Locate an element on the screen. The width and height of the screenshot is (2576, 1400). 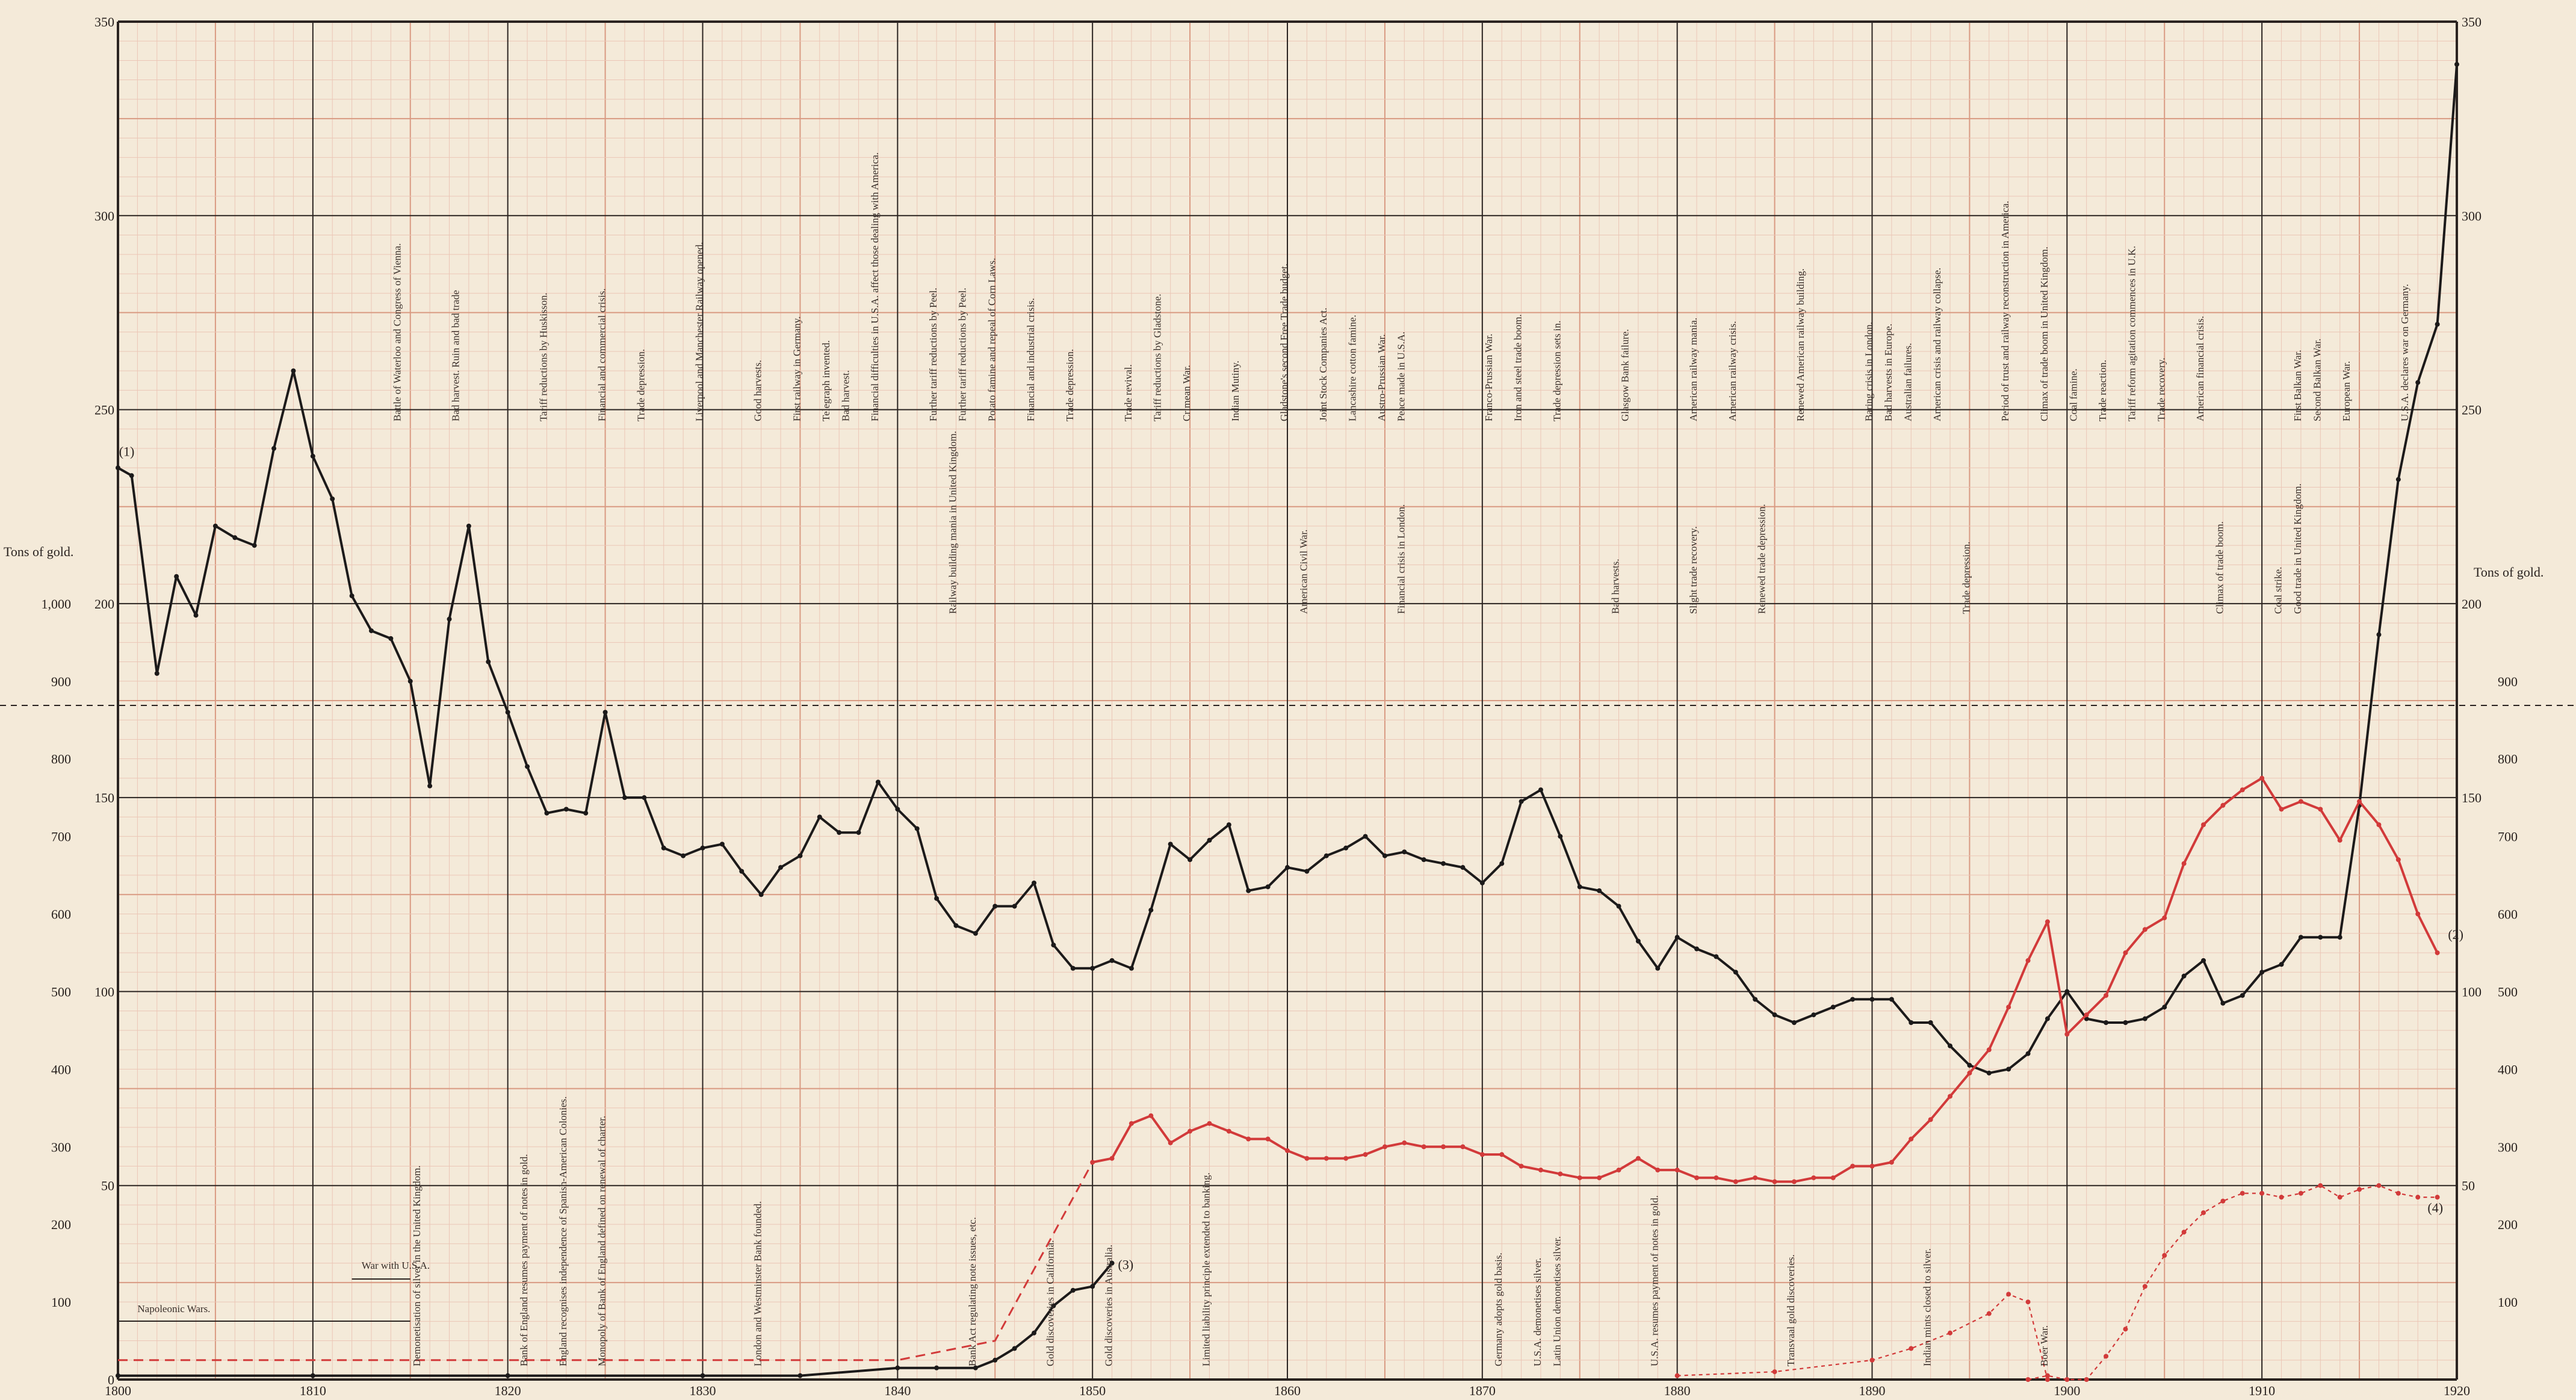
left-inner-tick-label: 150 is located at coordinates (104, 797).